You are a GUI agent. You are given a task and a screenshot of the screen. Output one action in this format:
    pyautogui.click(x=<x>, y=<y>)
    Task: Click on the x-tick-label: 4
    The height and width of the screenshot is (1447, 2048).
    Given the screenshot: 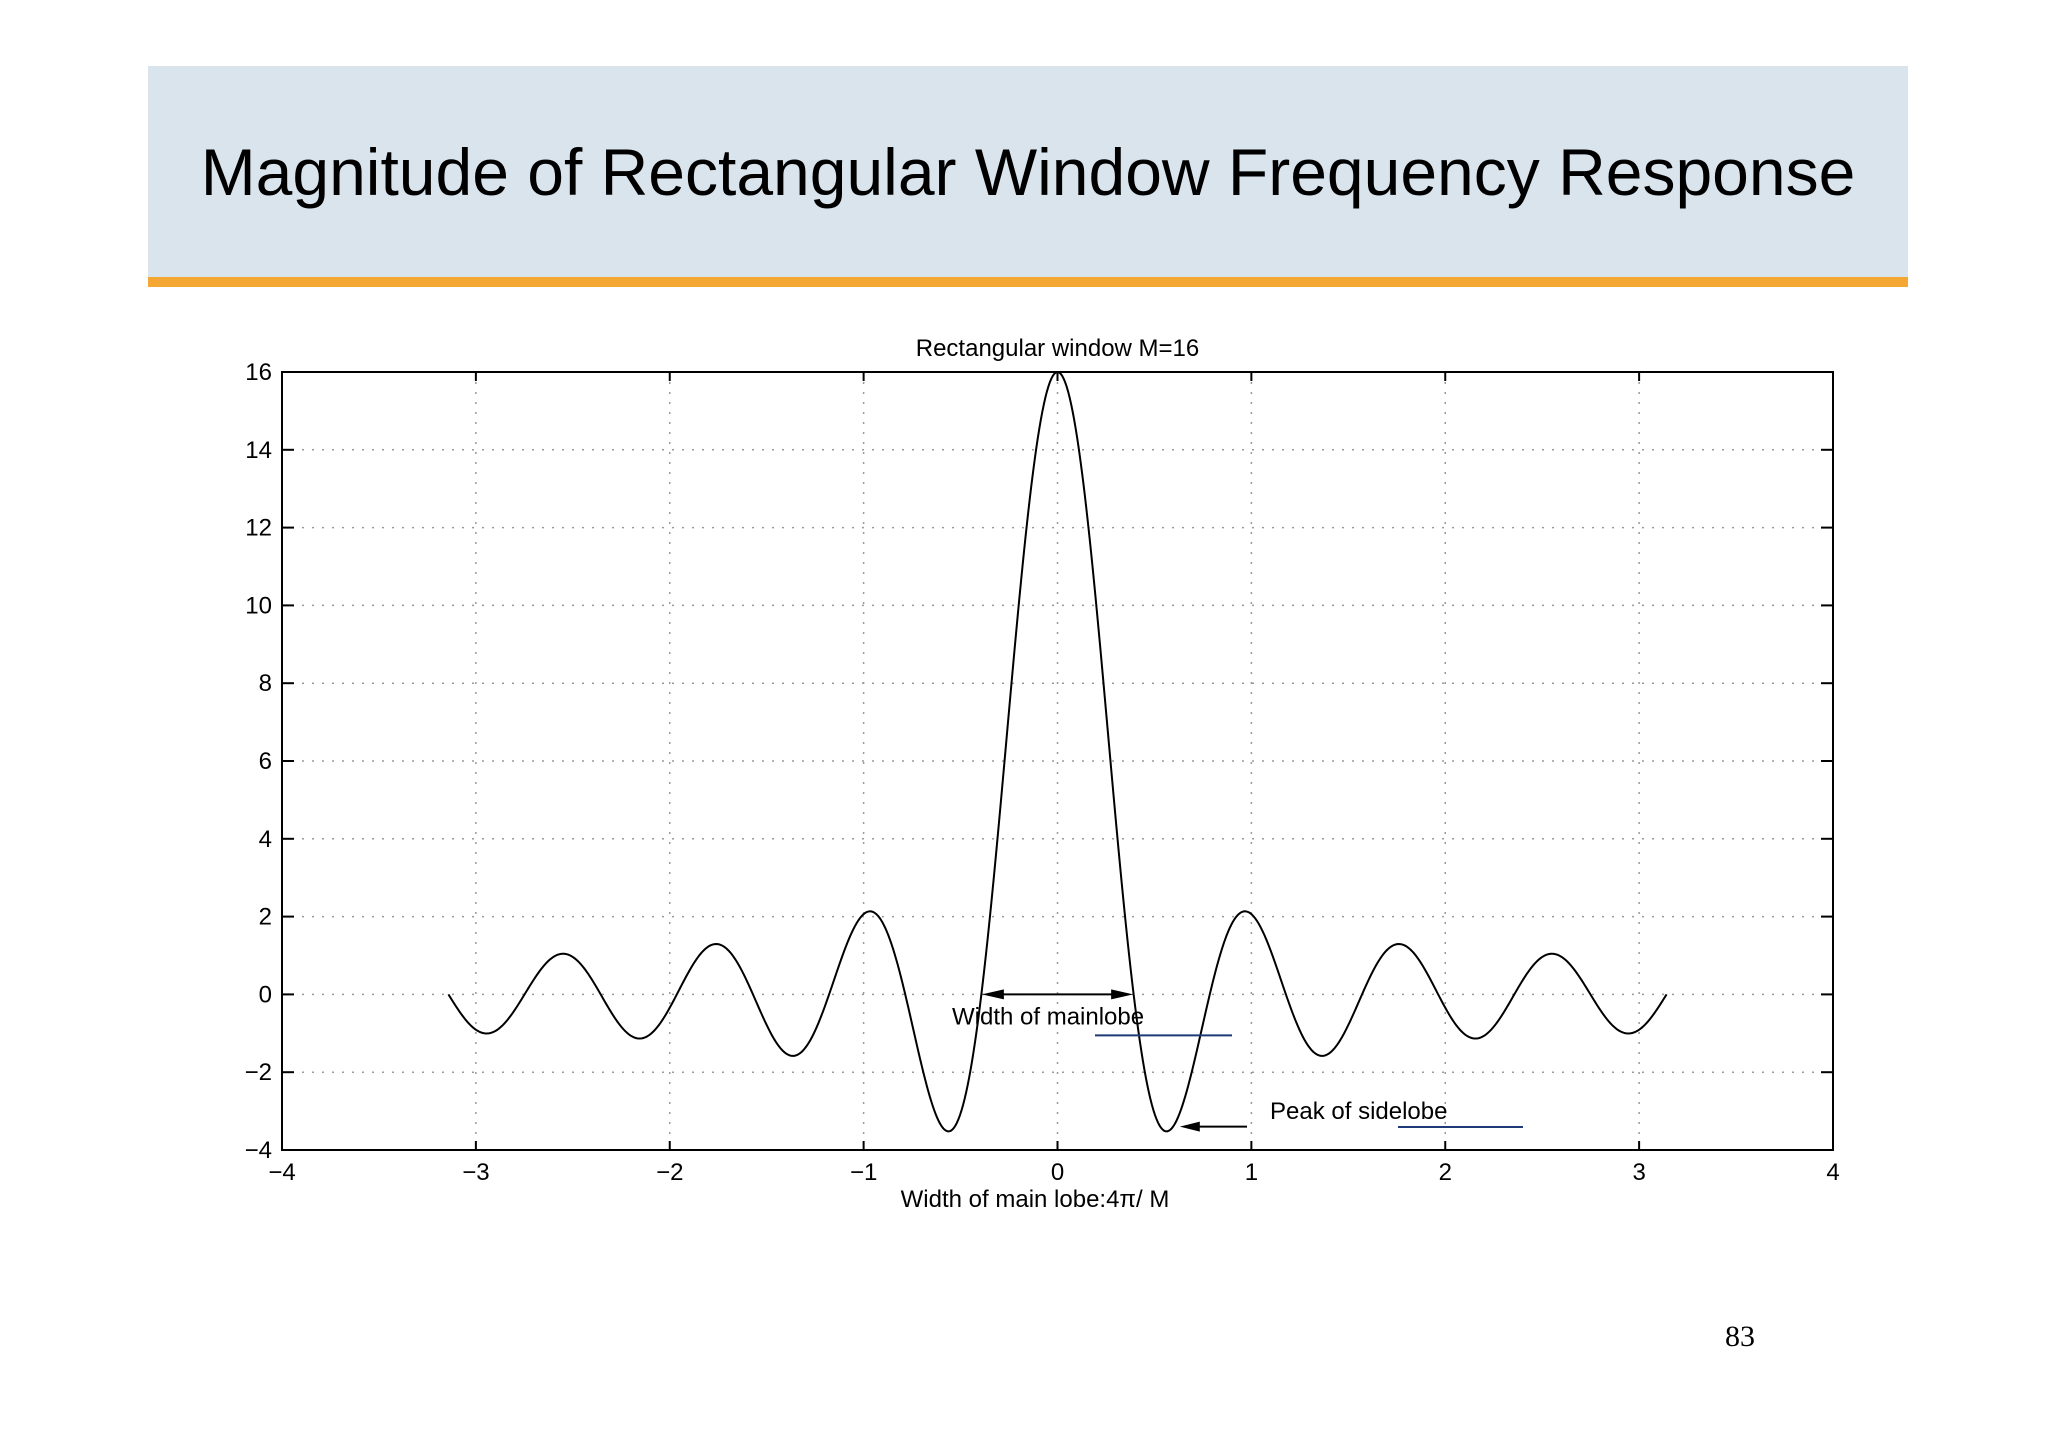 What is the action you would take?
    pyautogui.click(x=1832, y=1172)
    